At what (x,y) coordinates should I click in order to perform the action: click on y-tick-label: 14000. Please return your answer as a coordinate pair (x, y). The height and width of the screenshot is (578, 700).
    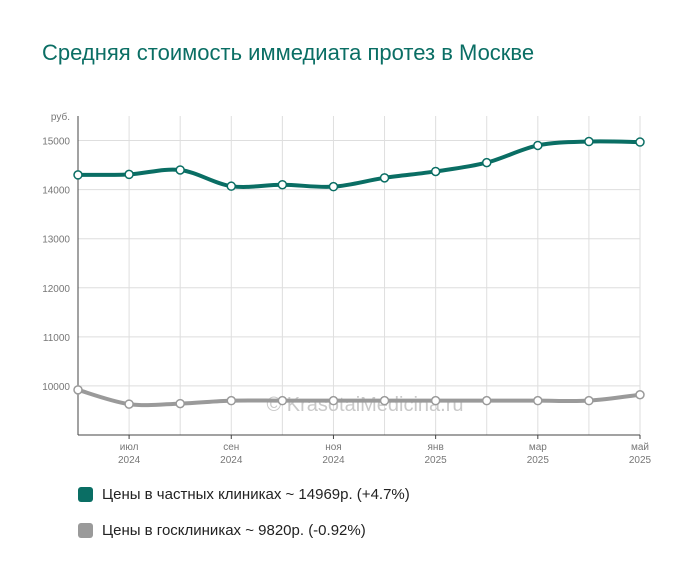
    Looking at the image, I should click on (56, 191).